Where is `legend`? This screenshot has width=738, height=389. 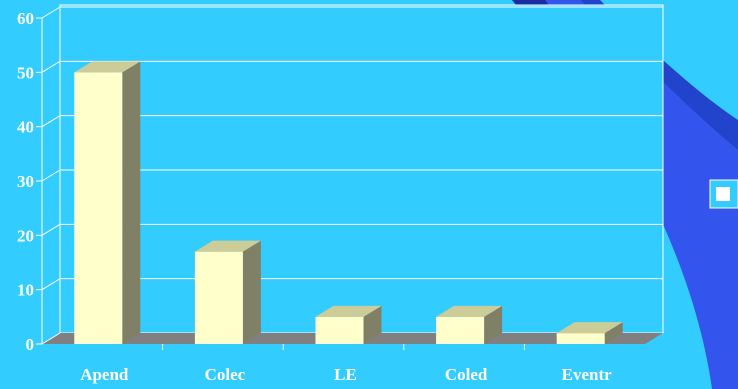 legend is located at coordinates (723, 194).